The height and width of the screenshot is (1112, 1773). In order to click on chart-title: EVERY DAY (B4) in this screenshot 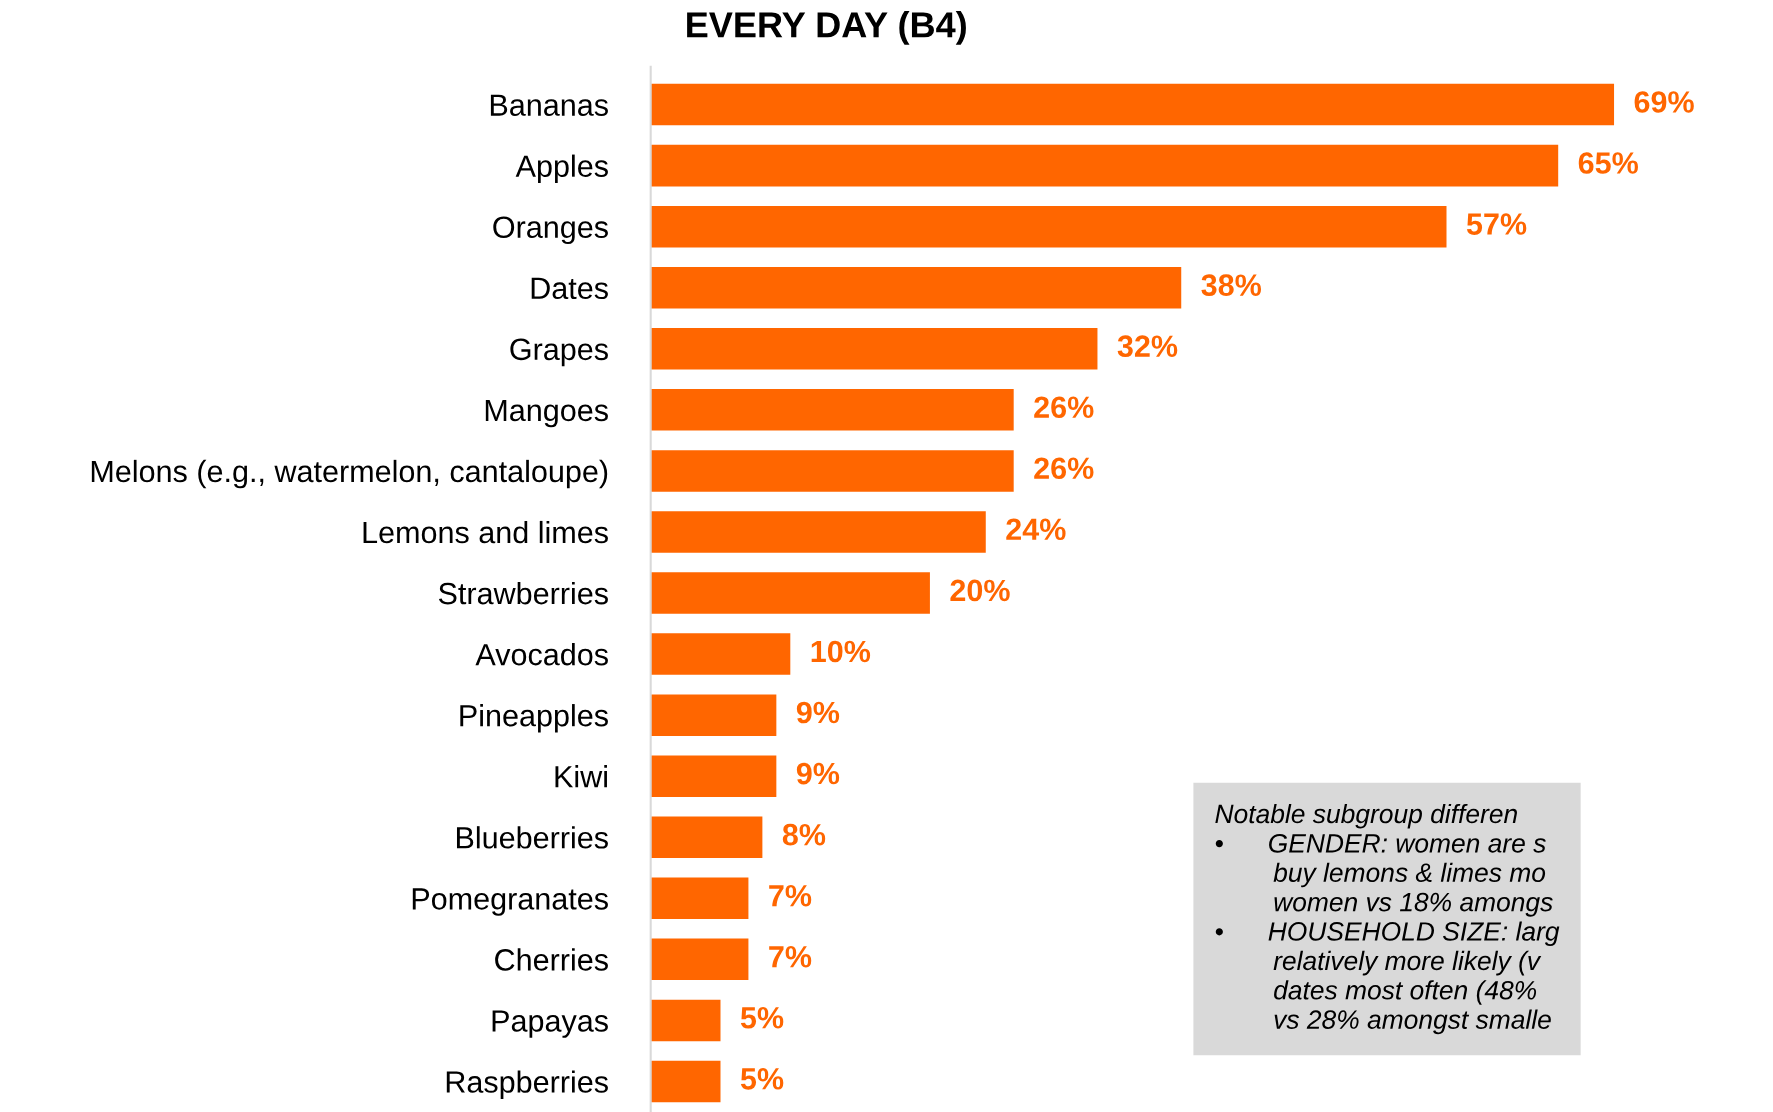, I will do `click(826, 28)`.